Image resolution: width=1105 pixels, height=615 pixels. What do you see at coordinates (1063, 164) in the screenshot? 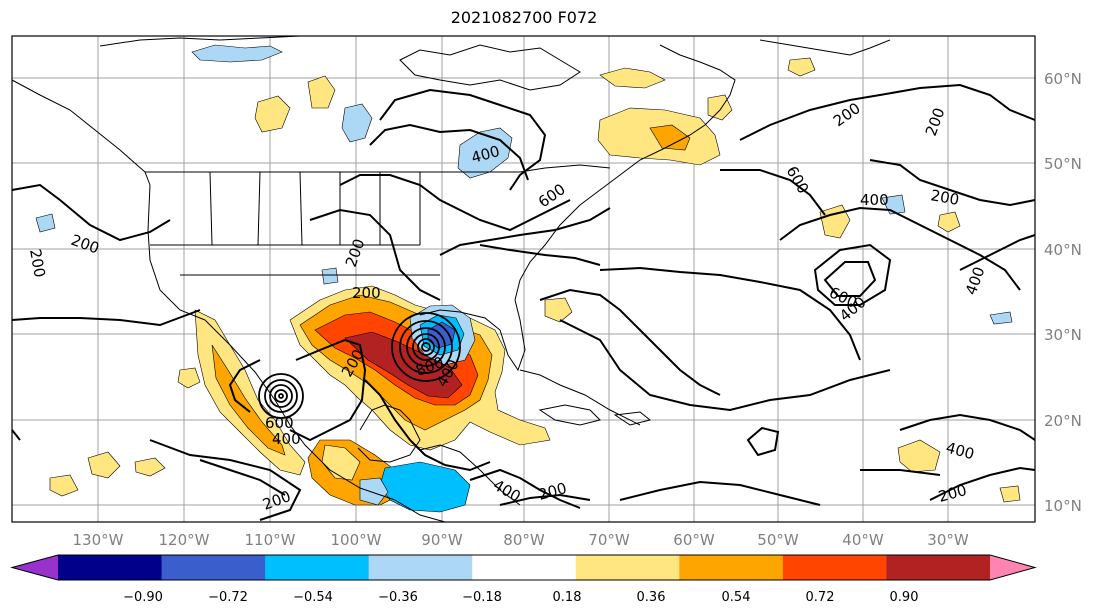
I see `lat-label: 50°N` at bounding box center [1063, 164].